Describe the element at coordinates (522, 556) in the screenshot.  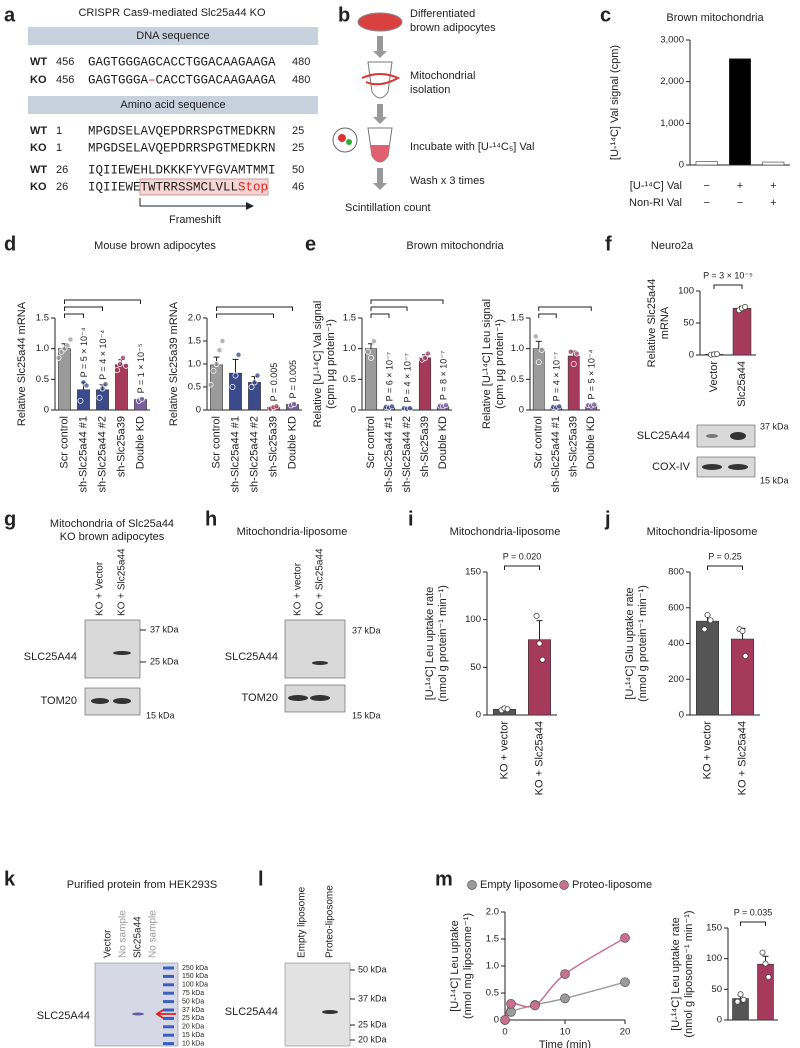
I see `p-value: P = 0.020` at that location.